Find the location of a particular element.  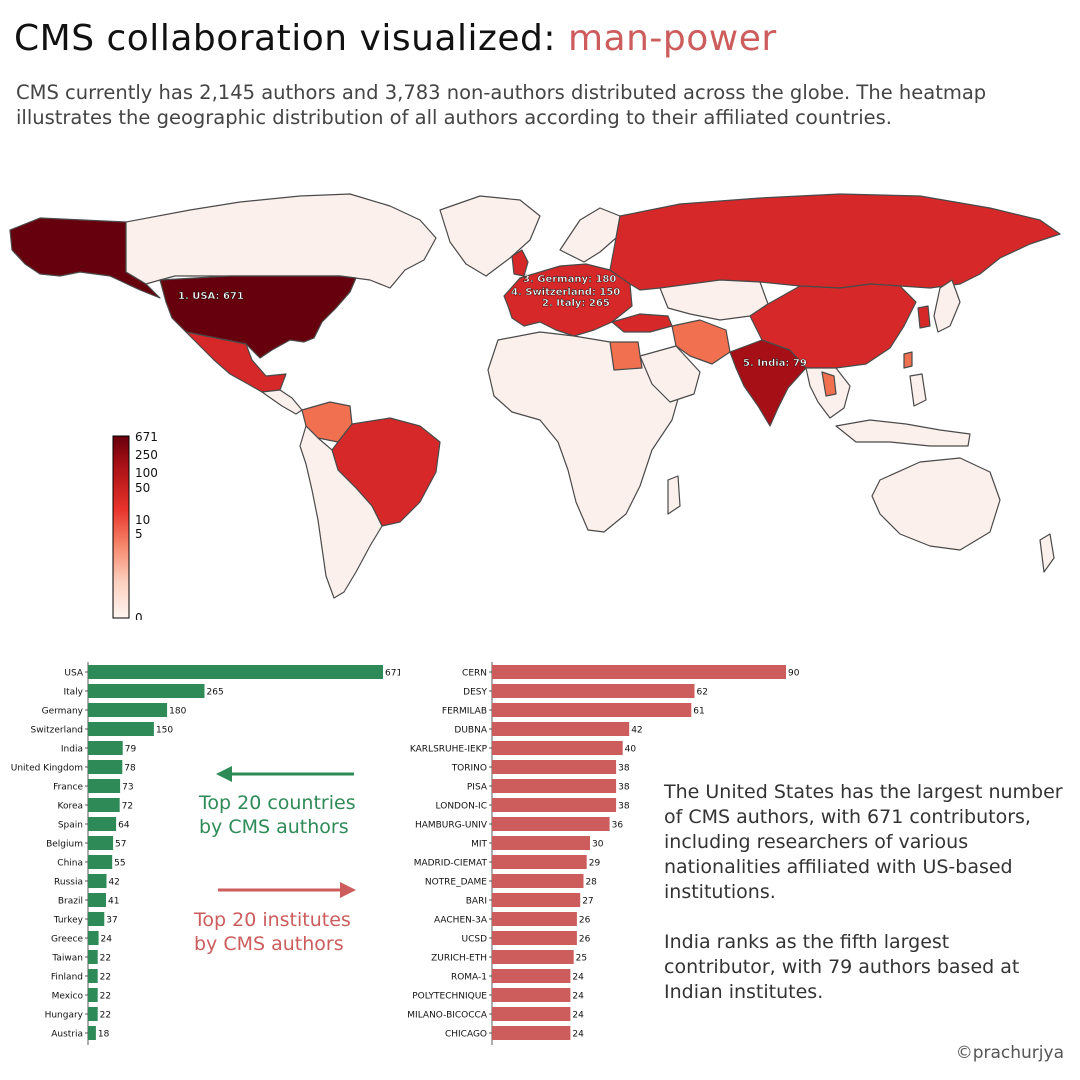

colorbar is located at coordinates (121, 527).